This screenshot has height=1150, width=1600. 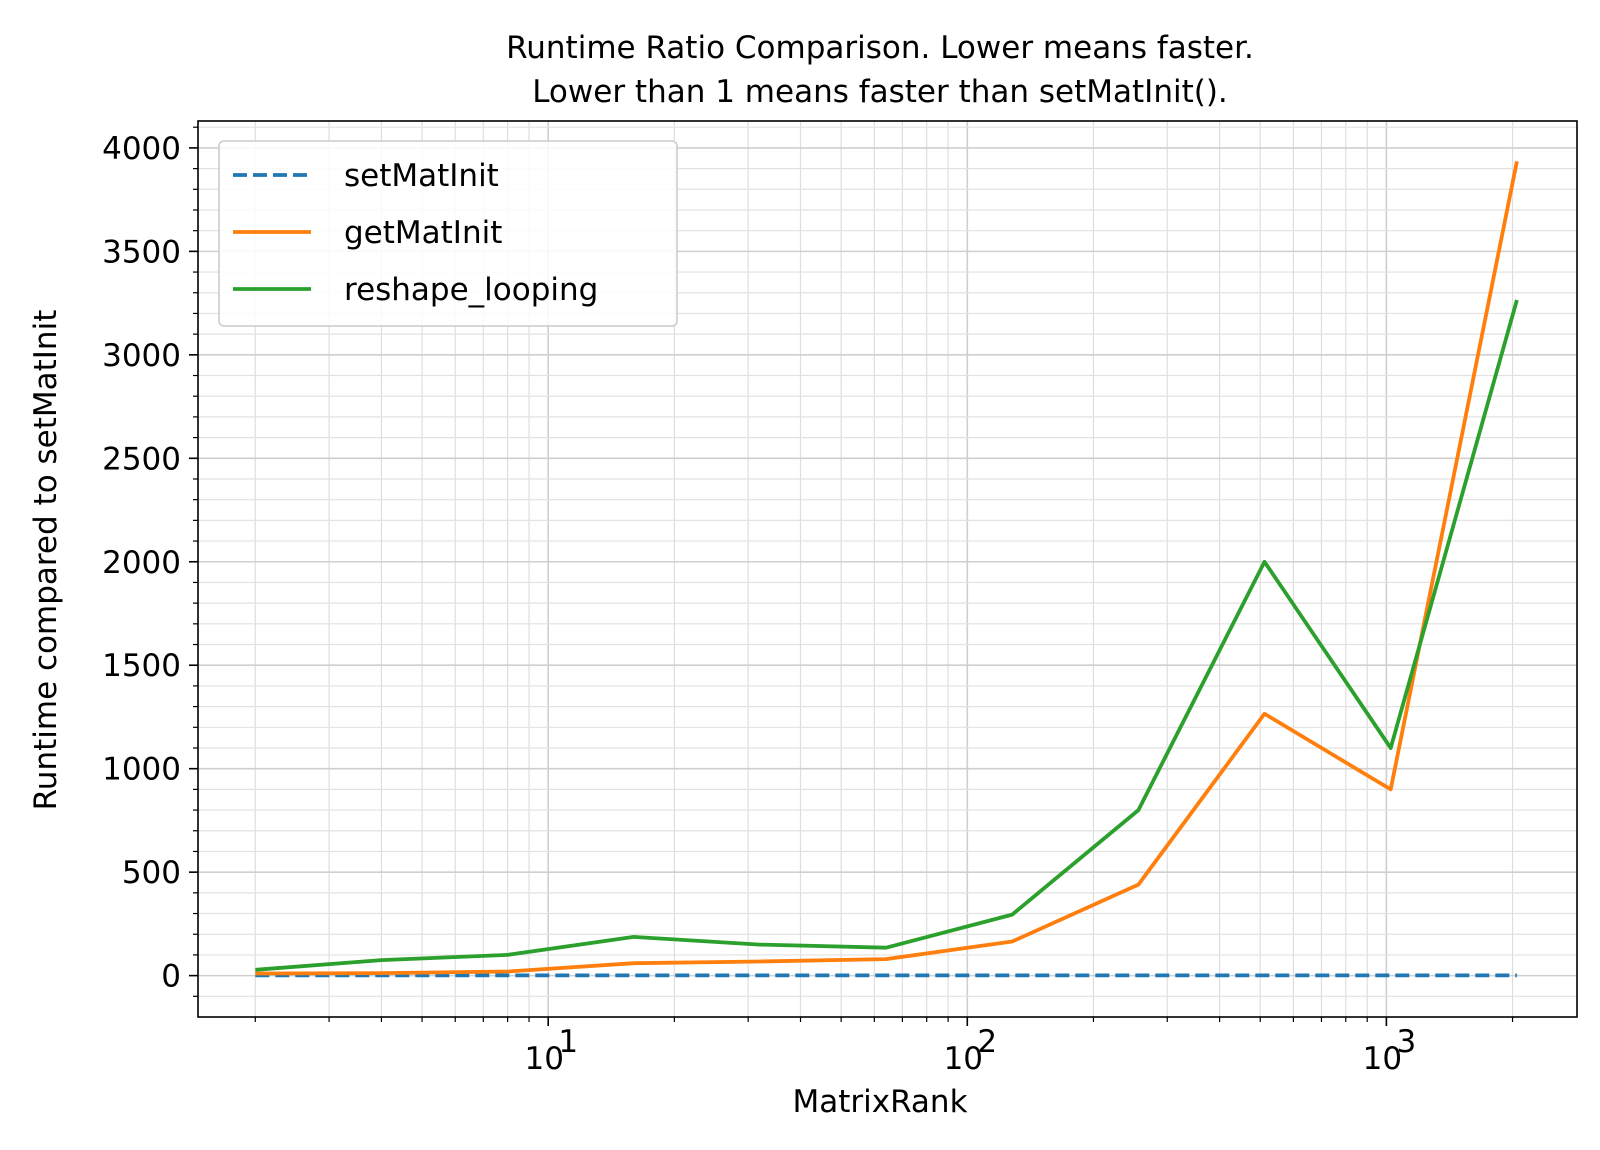 What do you see at coordinates (1407, 1042) in the screenshot?
I see `x-tick-exponent: 3` at bounding box center [1407, 1042].